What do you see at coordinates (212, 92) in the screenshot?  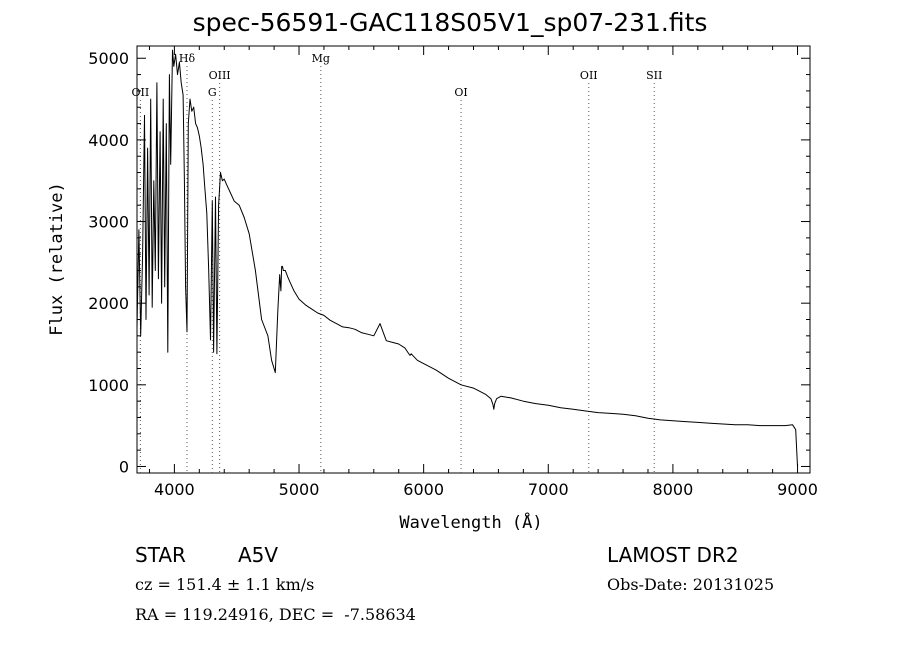 I see `spectral-line-label: G` at bounding box center [212, 92].